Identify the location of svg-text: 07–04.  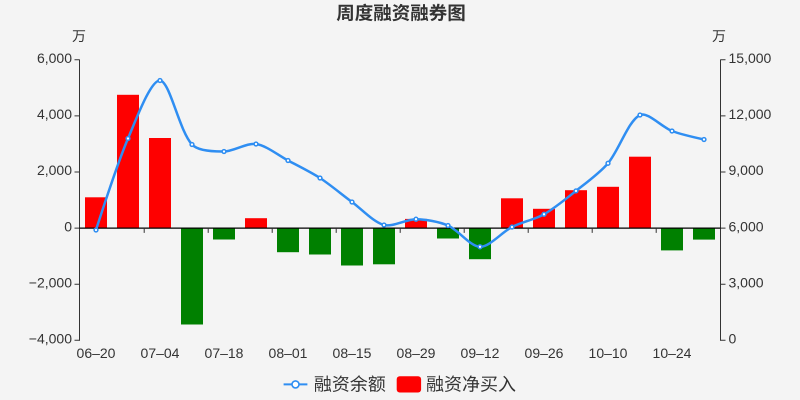
(160, 353).